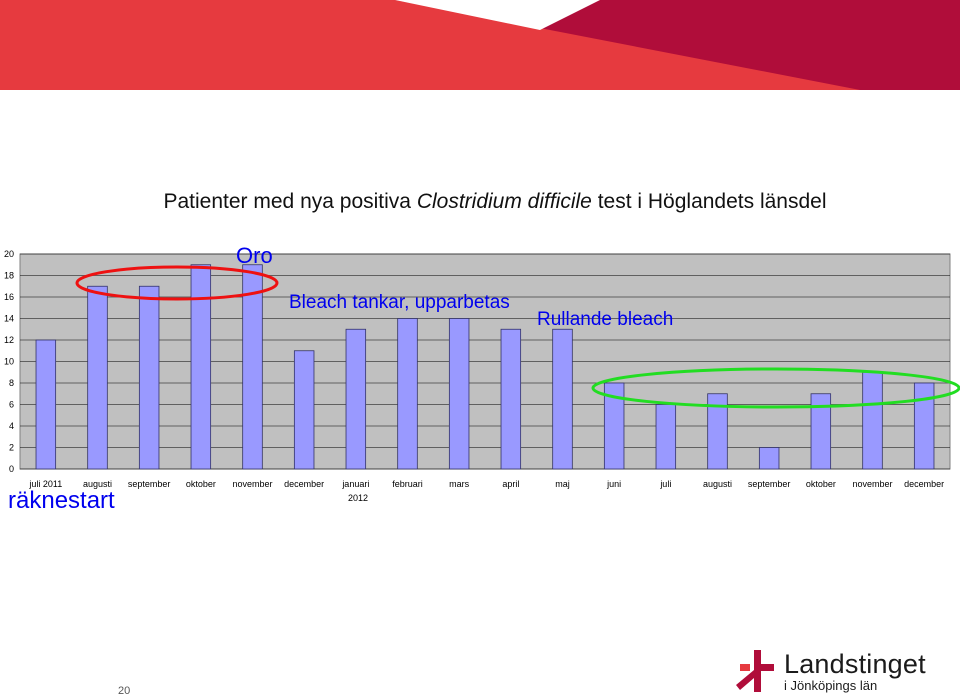 The image size is (960, 697). What do you see at coordinates (355, 484) in the screenshot?
I see `x-tick-label: januari` at bounding box center [355, 484].